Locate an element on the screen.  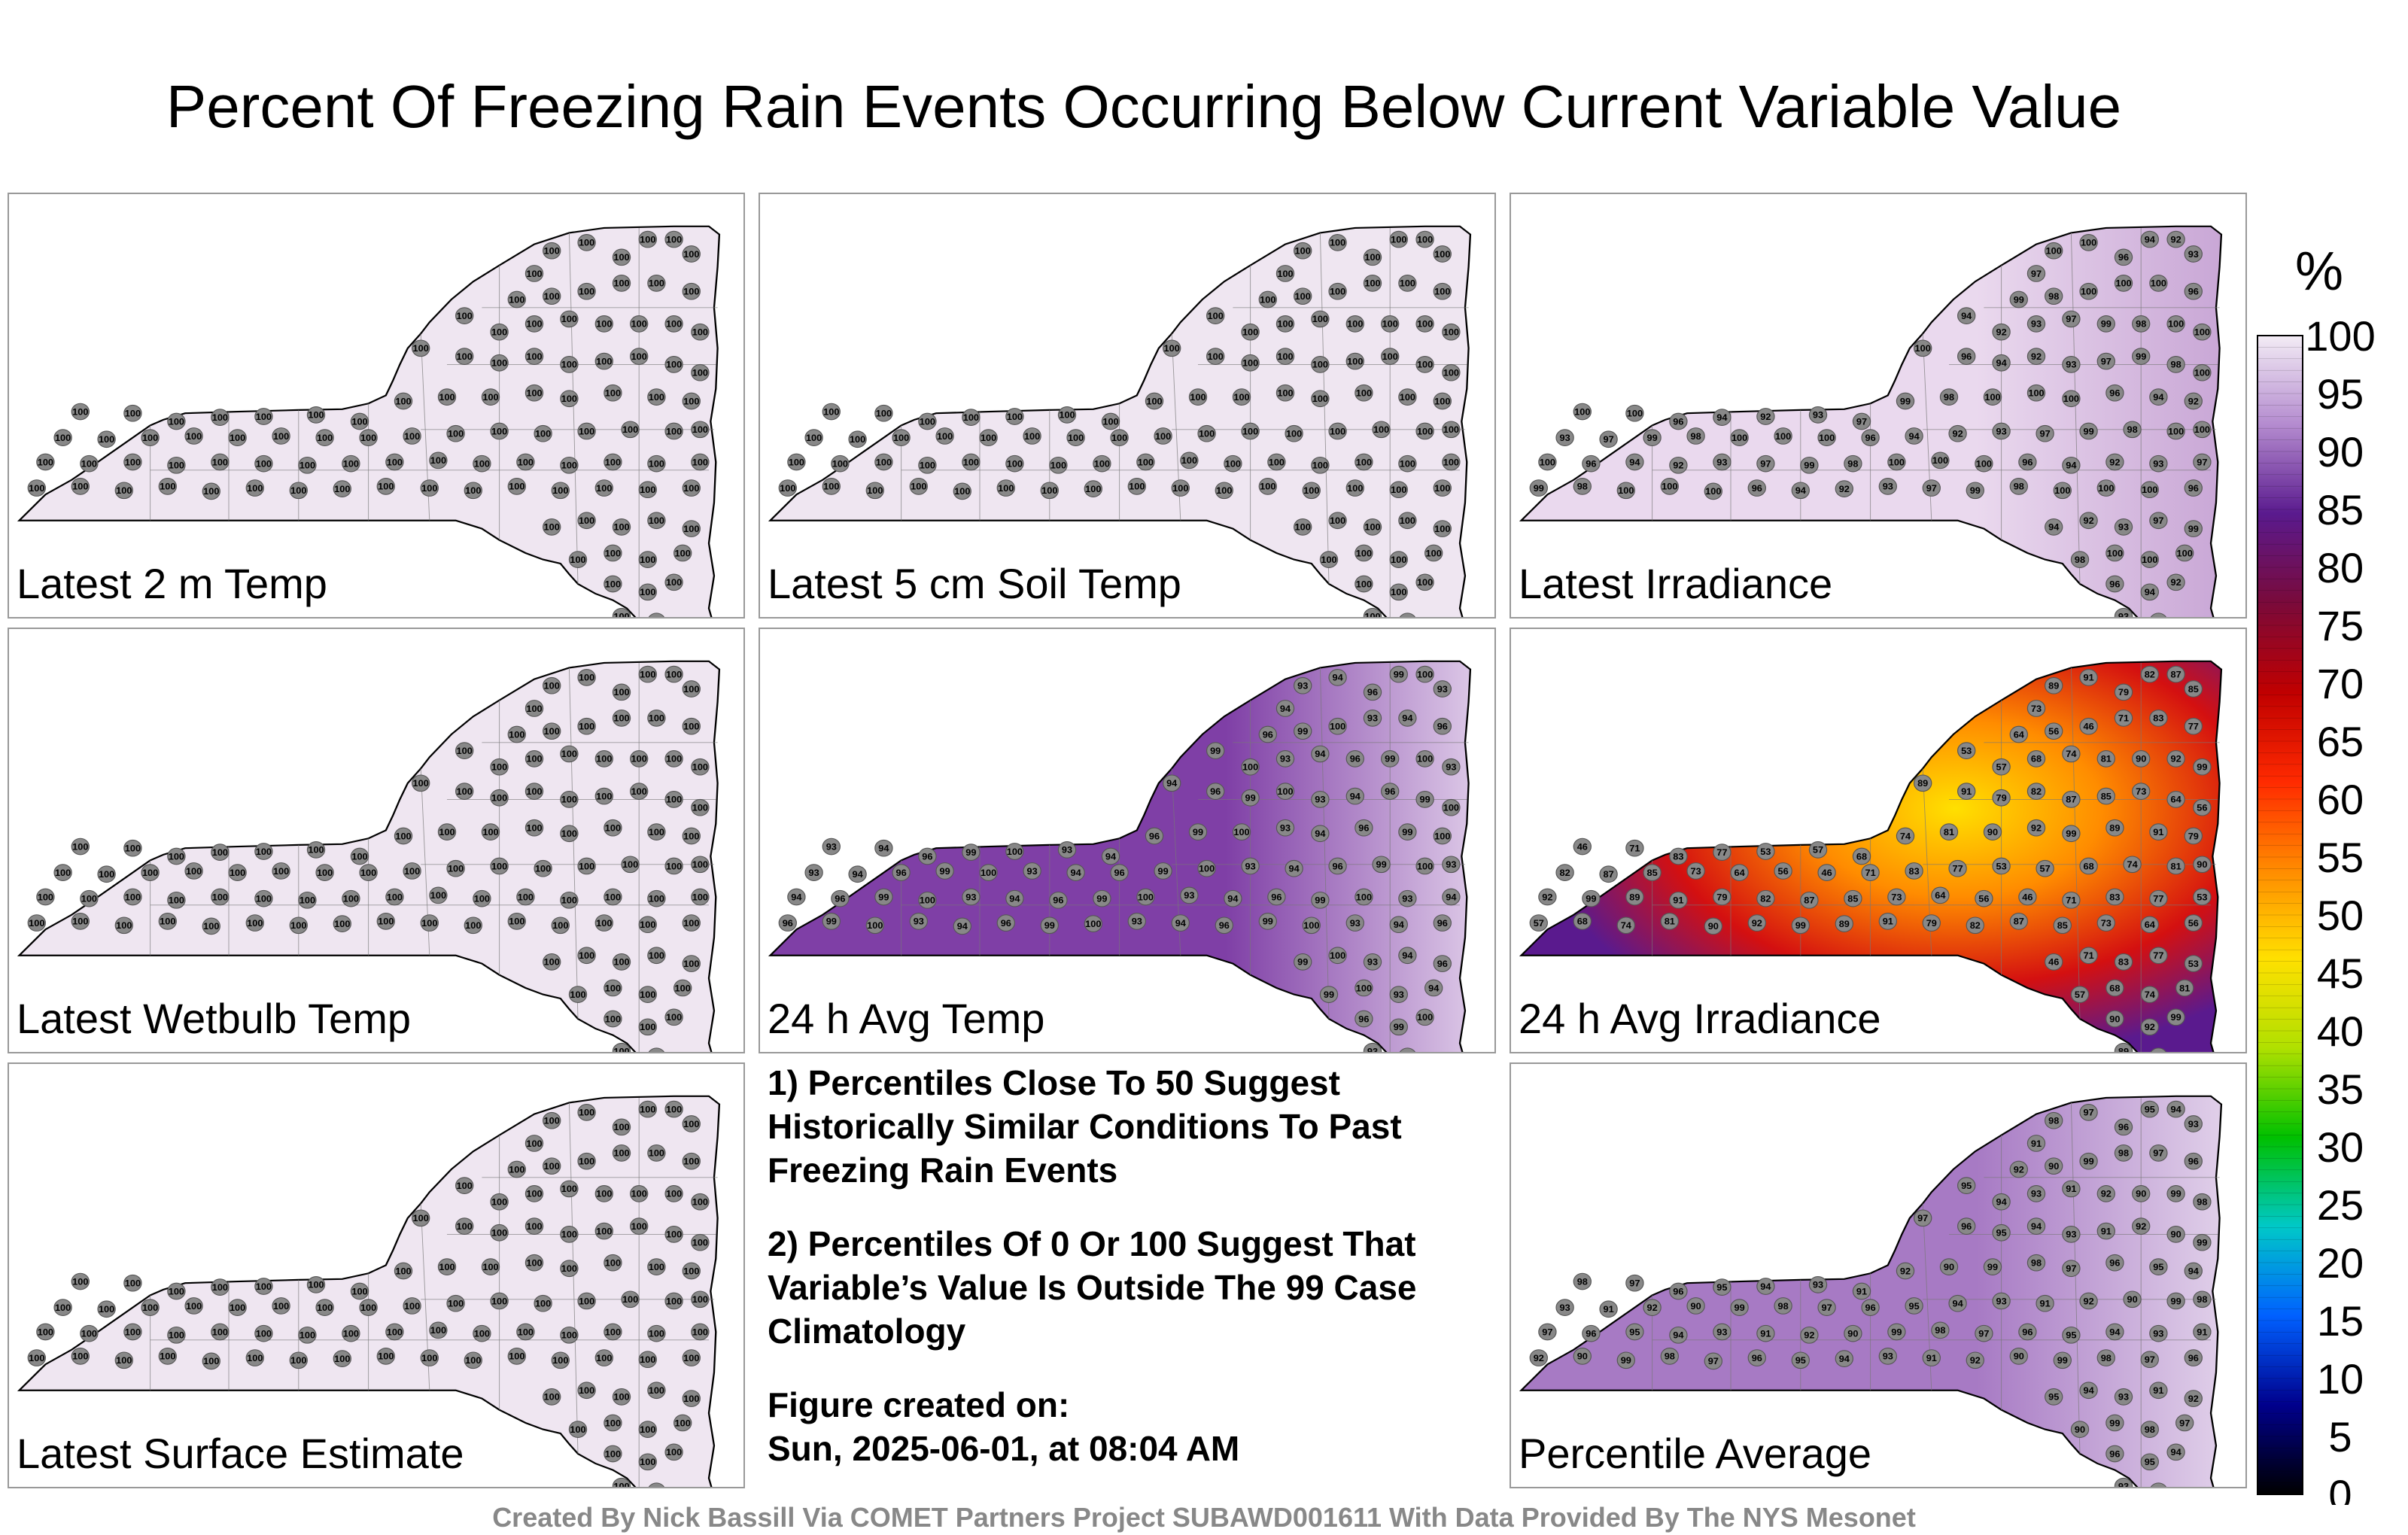
station-marker: 73 is located at coordinates (2105, 923).